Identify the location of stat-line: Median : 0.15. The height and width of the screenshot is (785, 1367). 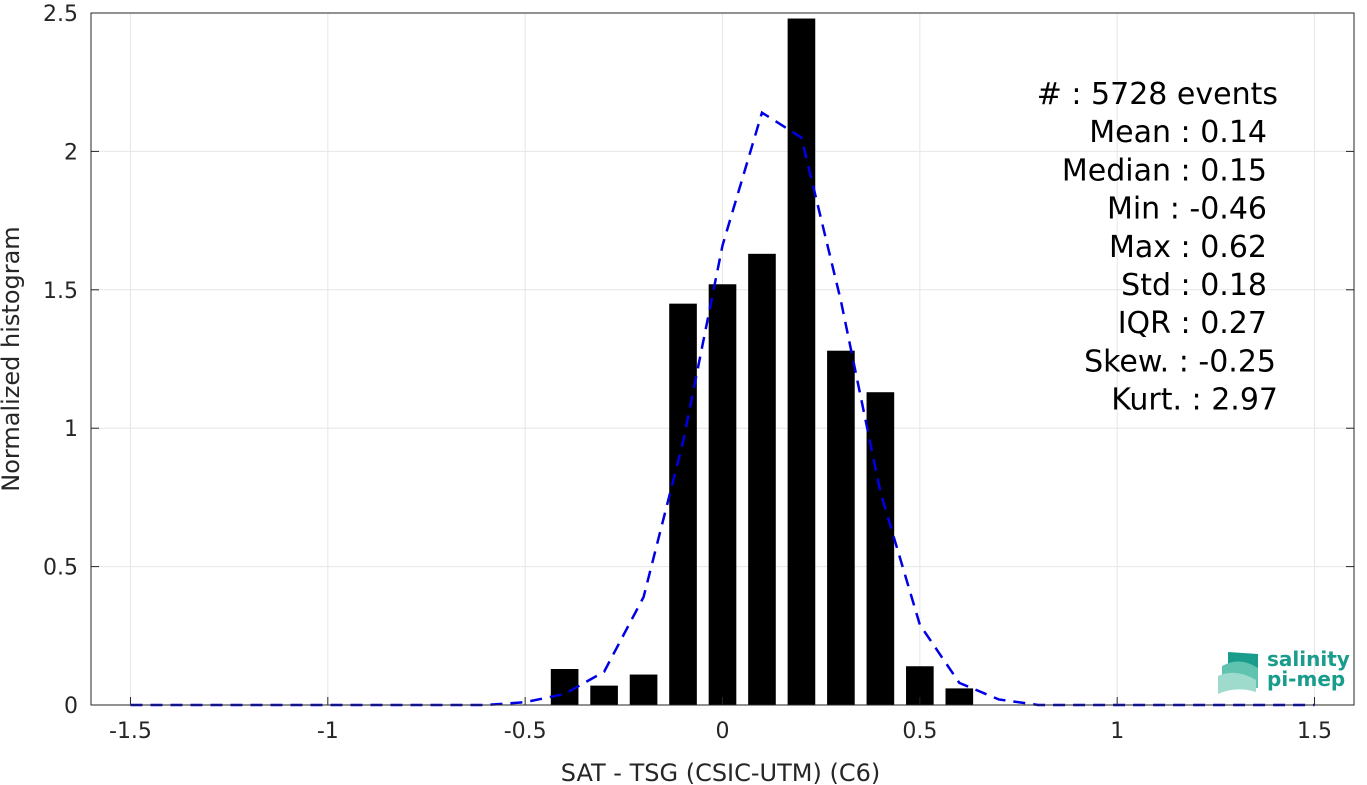
(1164, 170).